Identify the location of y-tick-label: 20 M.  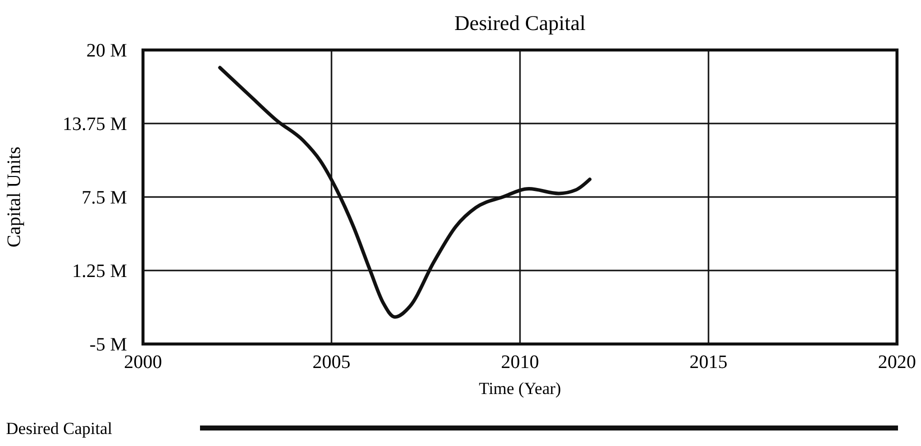
(107, 51).